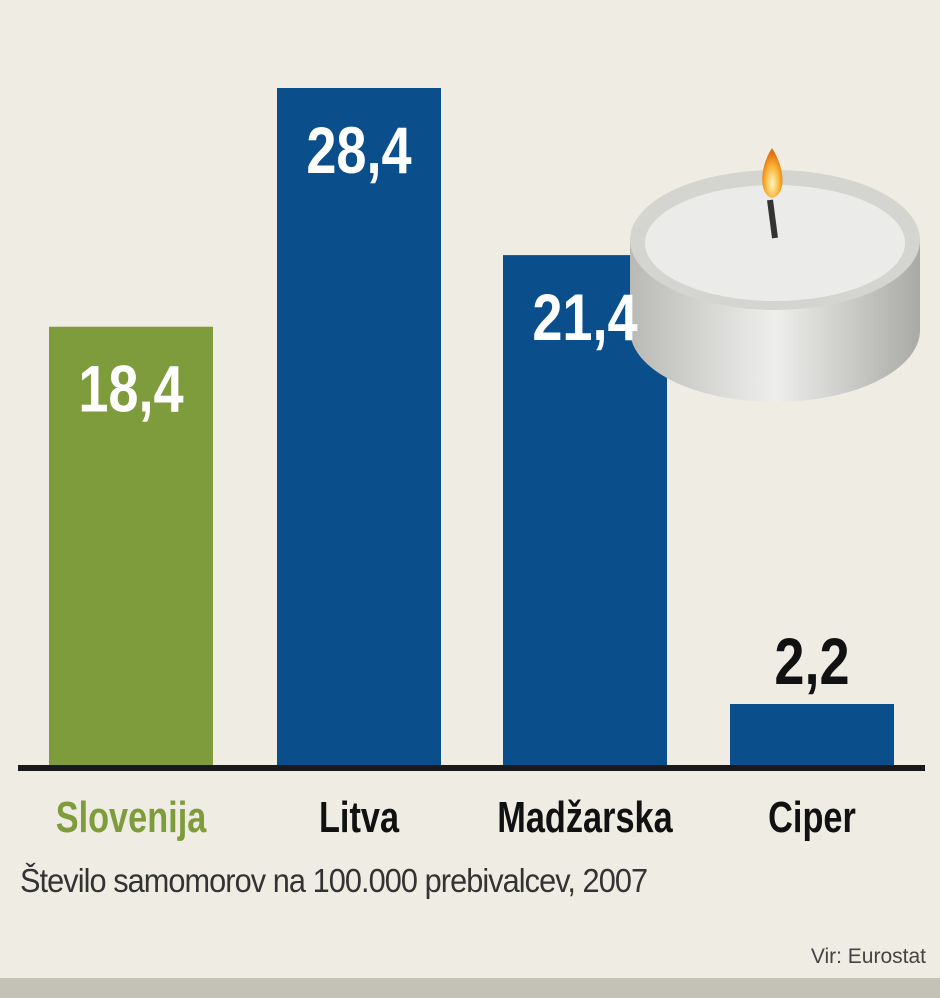 This screenshot has height=998, width=940. Describe the element at coordinates (812, 735) in the screenshot. I see `bar-ciper` at that location.